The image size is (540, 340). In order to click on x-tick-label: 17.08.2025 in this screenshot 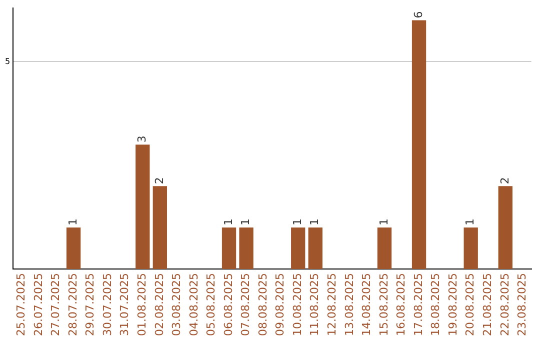, I will do `click(418, 304)`.